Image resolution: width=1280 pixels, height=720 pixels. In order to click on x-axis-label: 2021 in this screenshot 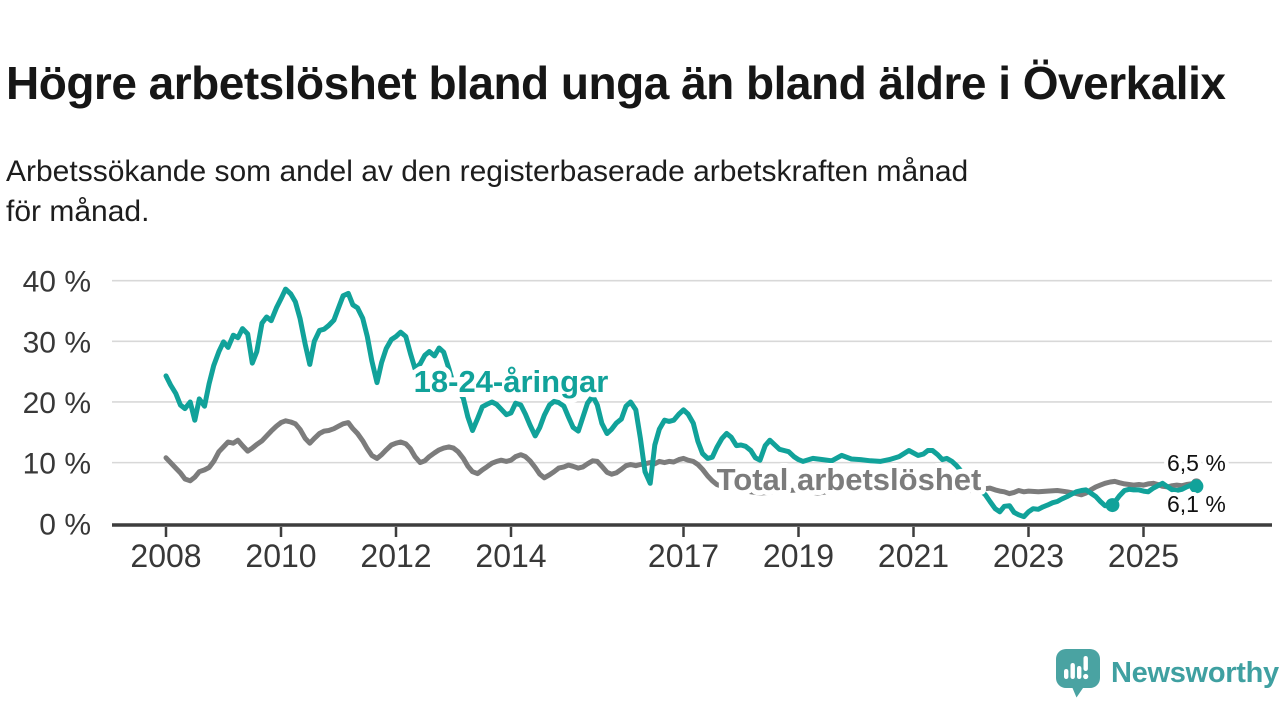, I will do `click(913, 556)`.